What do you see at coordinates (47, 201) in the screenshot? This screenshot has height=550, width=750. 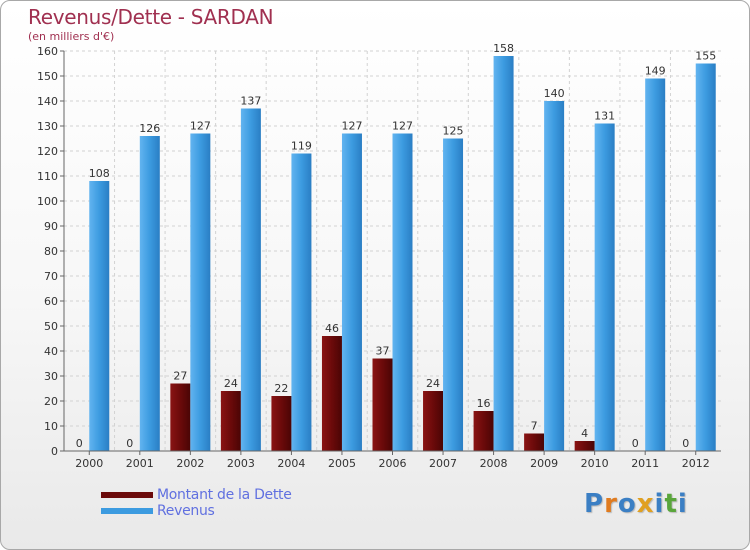 I see `y-tick-label: 100` at bounding box center [47, 201].